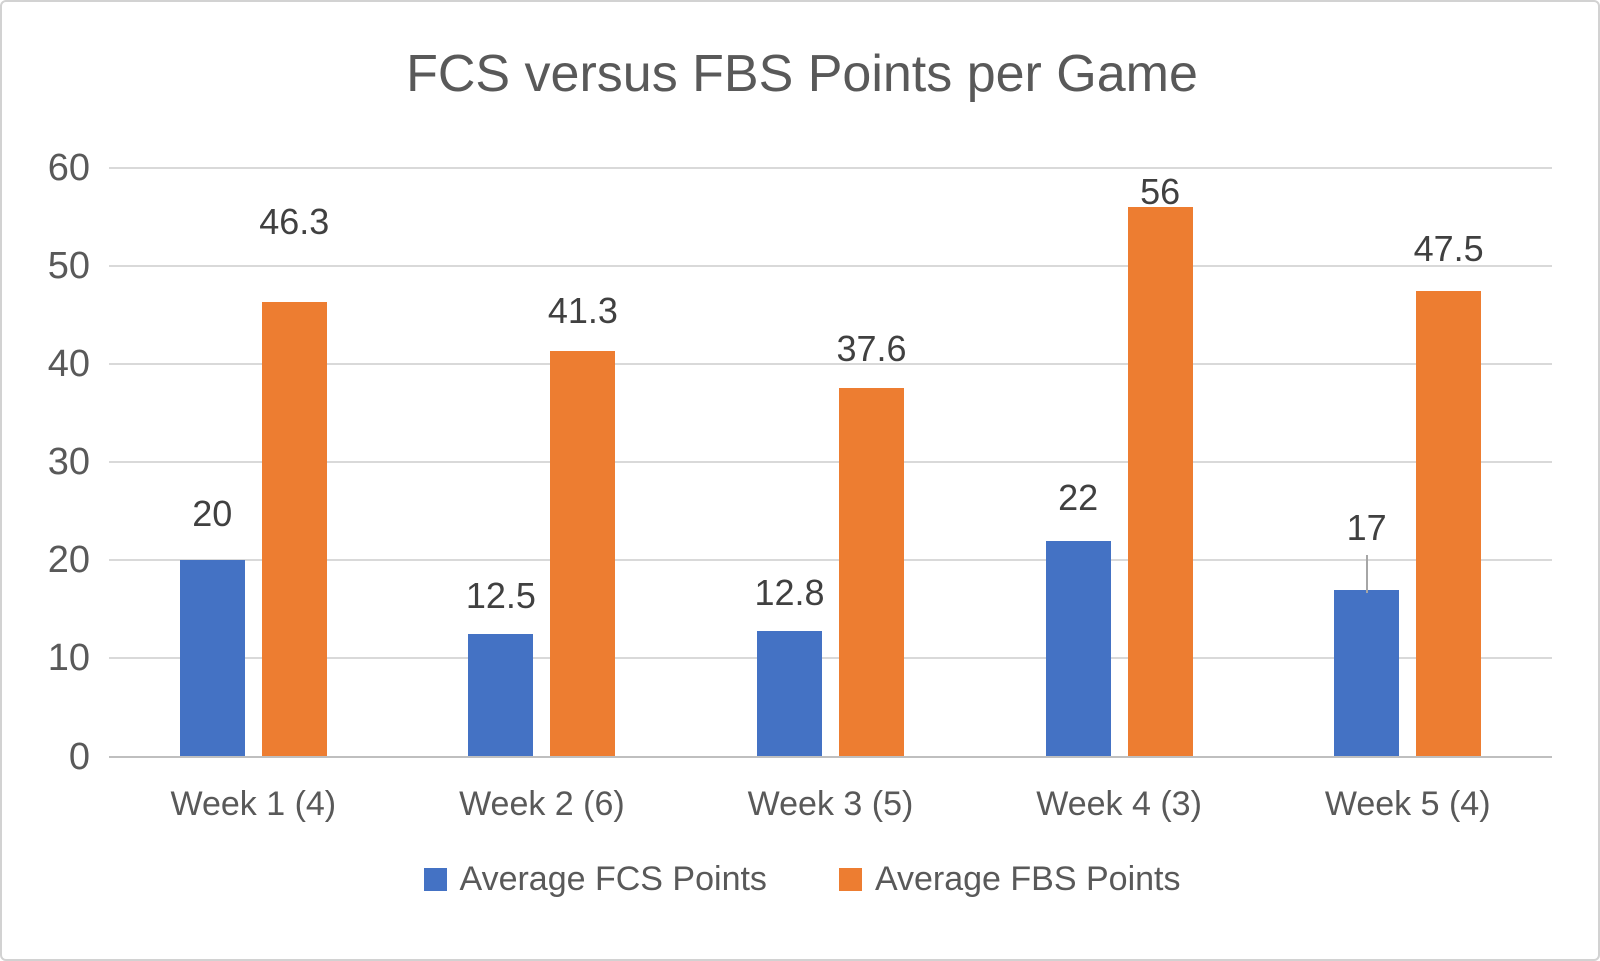 The image size is (1600, 961). Describe the element at coordinates (789, 592) in the screenshot. I see `data-label-fcs-week-3: 12.8` at that location.